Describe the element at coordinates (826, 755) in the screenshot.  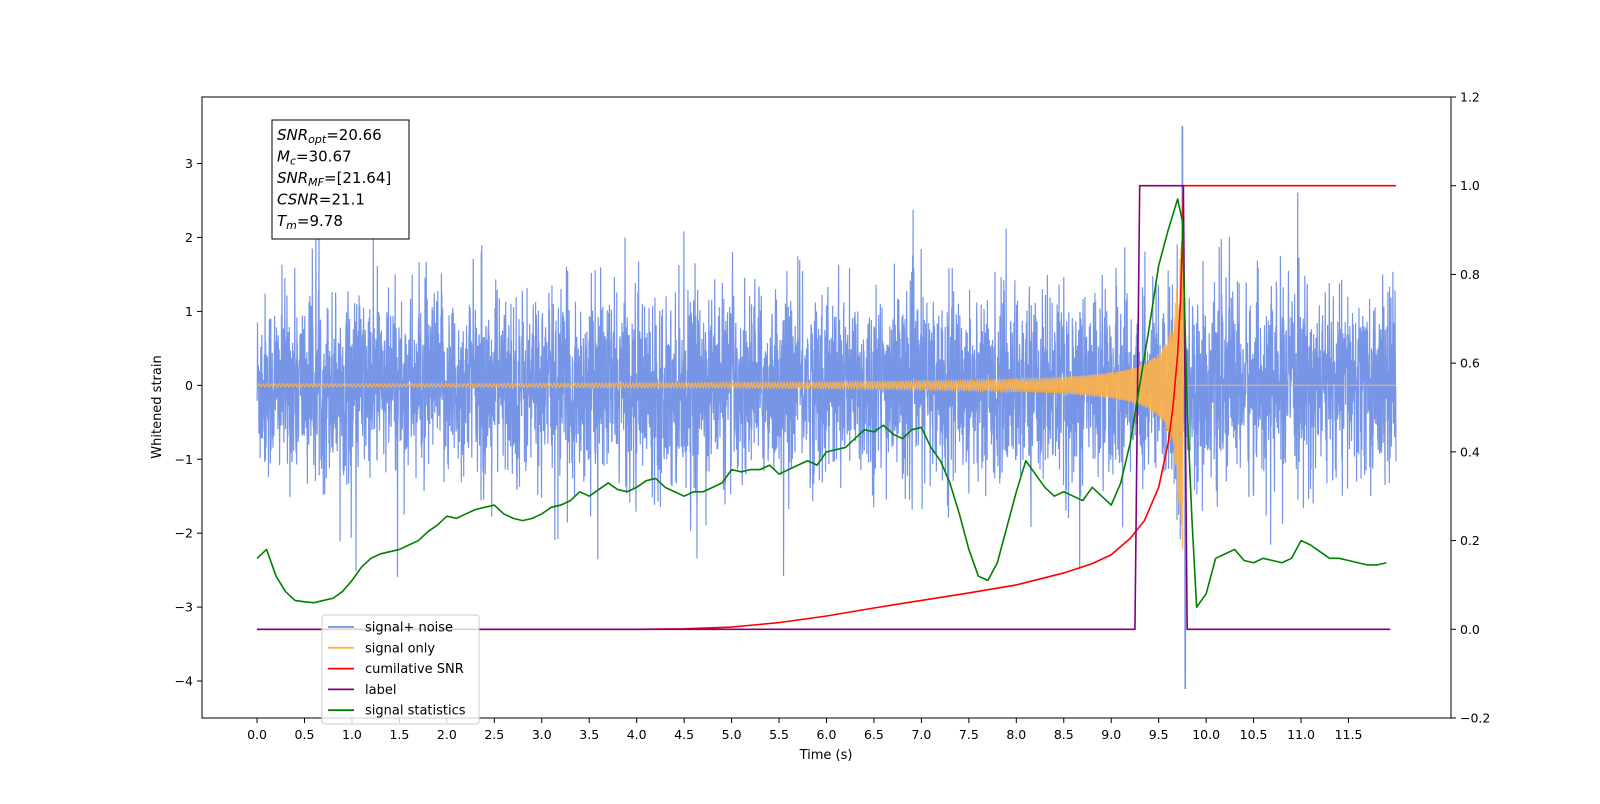
I see `x-axis-label: Time (s)` at that location.